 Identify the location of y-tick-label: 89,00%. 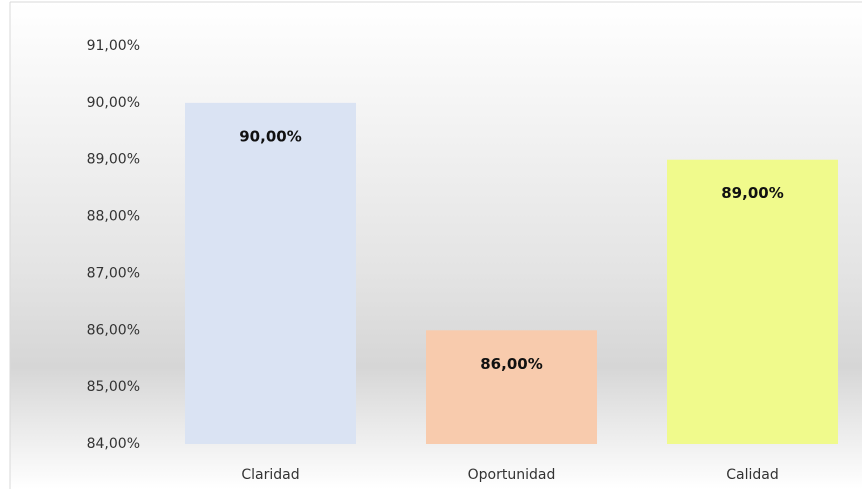
(113, 160).